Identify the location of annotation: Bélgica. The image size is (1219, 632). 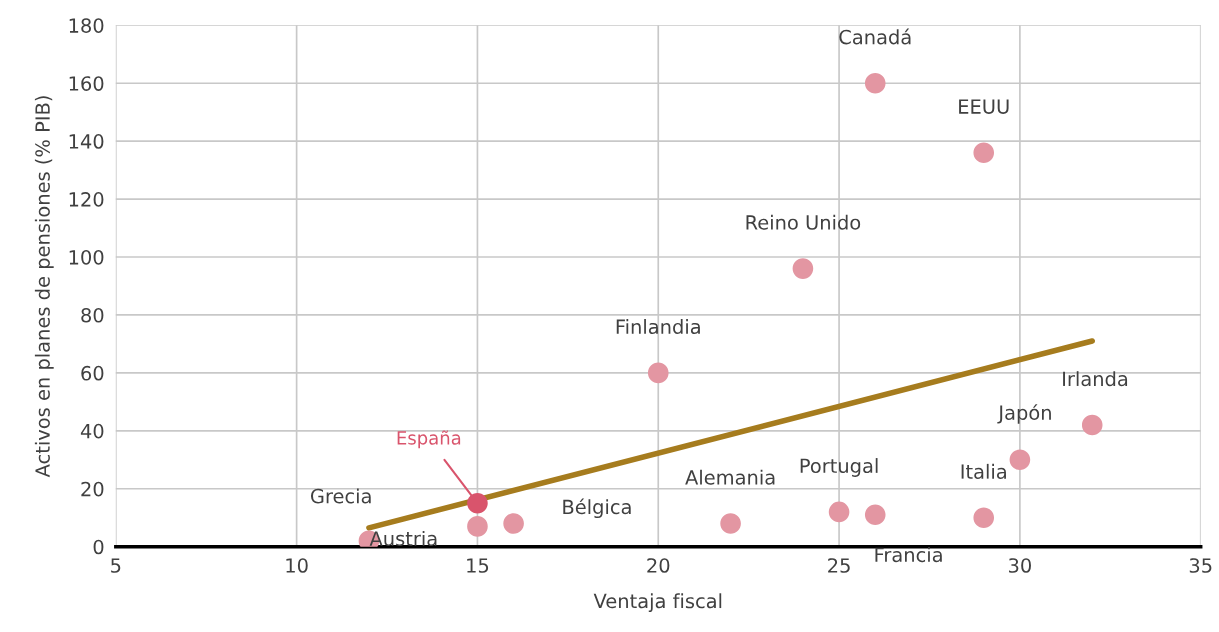
(597, 508).